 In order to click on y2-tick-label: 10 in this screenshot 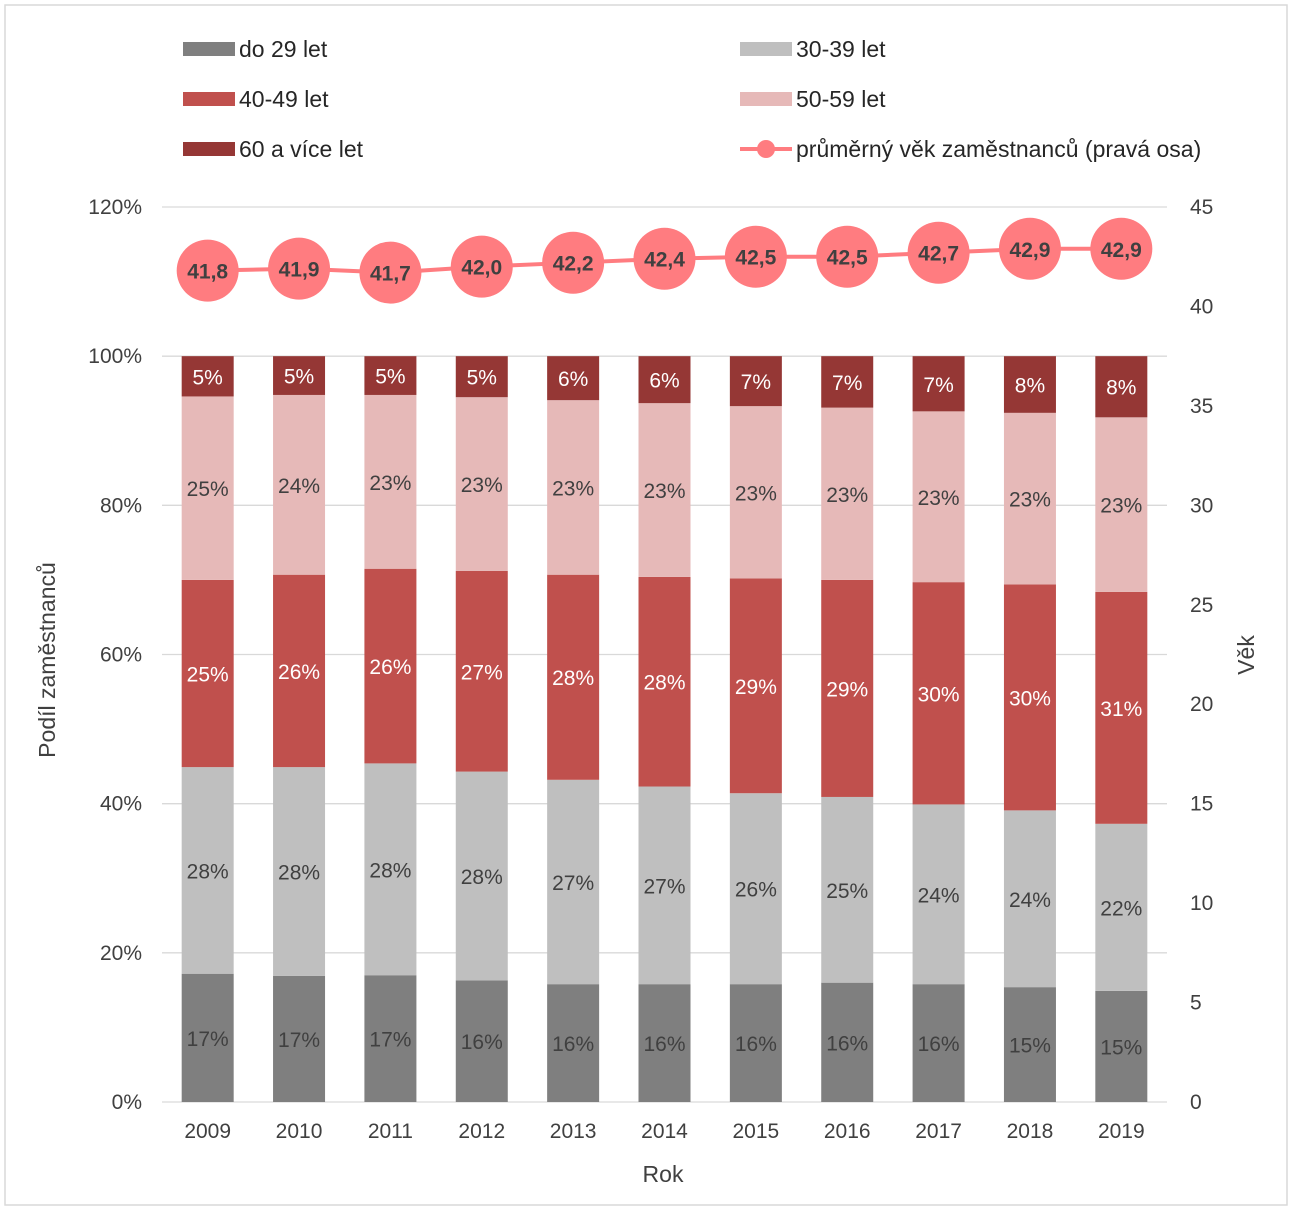, I will do `click(1201, 903)`.